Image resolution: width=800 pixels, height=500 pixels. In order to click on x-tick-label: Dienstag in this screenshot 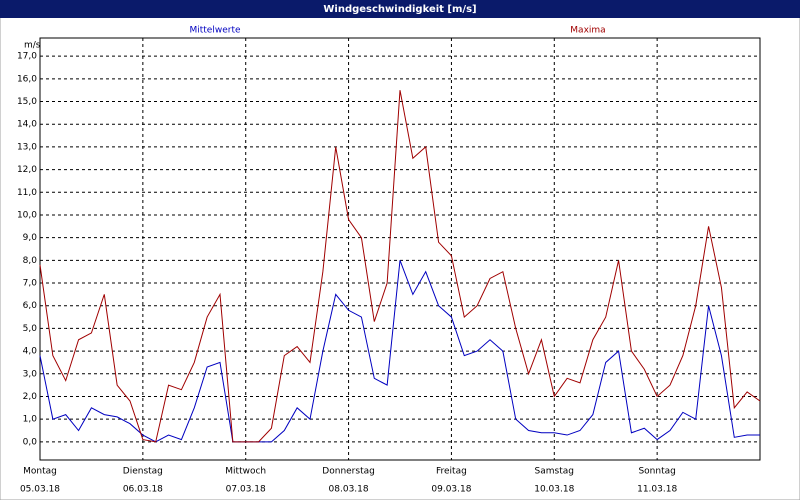, I will do `click(143, 472)`.